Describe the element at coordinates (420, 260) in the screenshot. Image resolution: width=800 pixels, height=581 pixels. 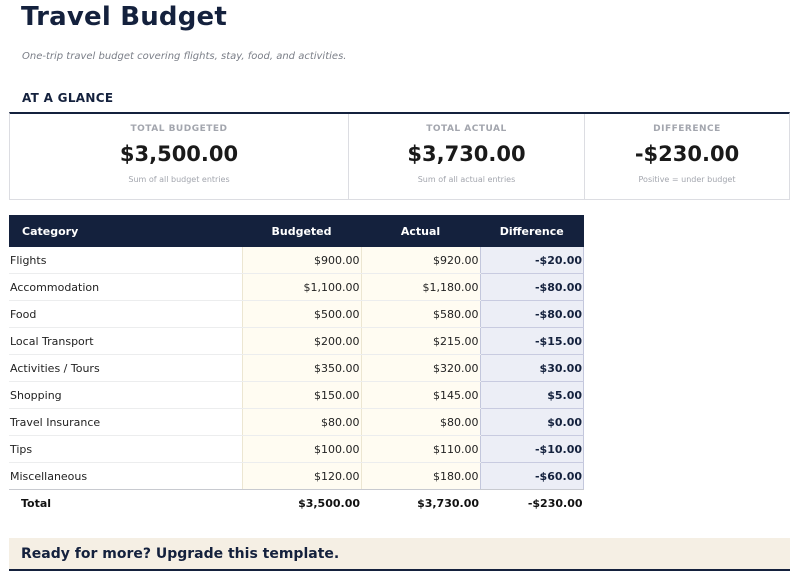
I see `actual-cell: $920.00` at that location.